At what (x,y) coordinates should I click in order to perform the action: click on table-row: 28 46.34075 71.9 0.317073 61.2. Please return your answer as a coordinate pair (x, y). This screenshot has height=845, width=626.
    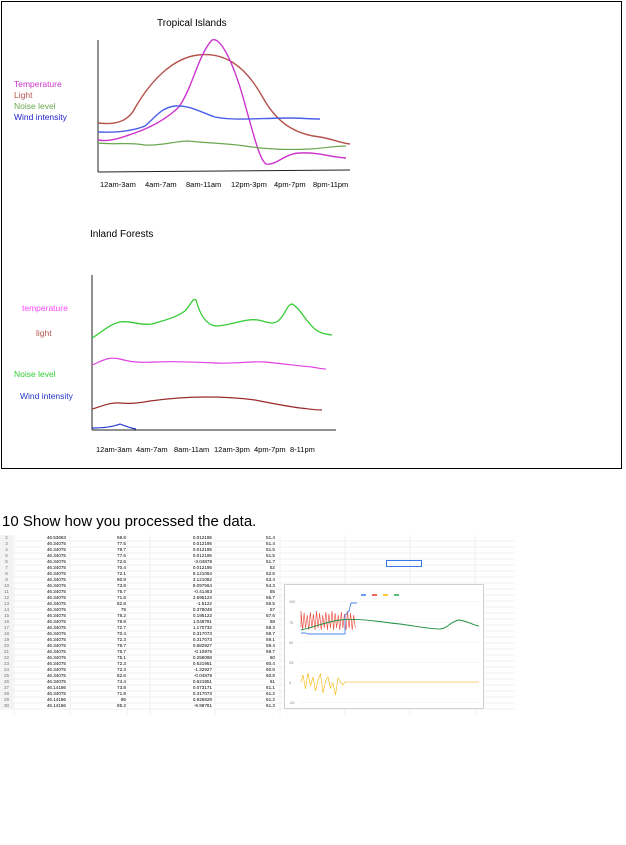
    Looking at the image, I should click on (257, 694).